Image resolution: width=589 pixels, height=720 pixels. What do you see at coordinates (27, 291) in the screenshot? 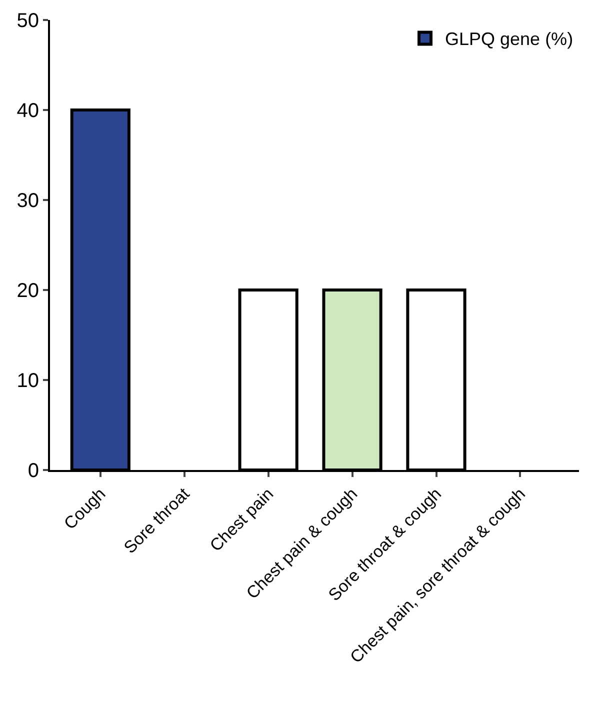
I see `y-tick-label: 20` at bounding box center [27, 291].